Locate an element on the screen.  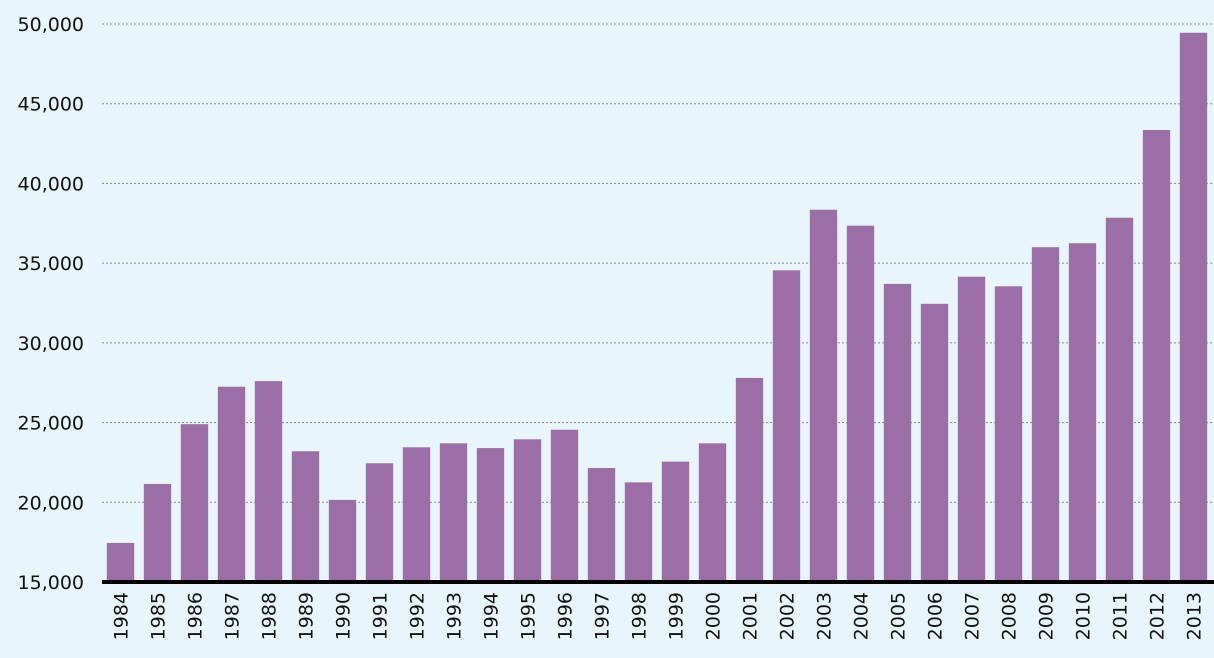
y-tick-label: 50,000 is located at coordinates (51, 25).